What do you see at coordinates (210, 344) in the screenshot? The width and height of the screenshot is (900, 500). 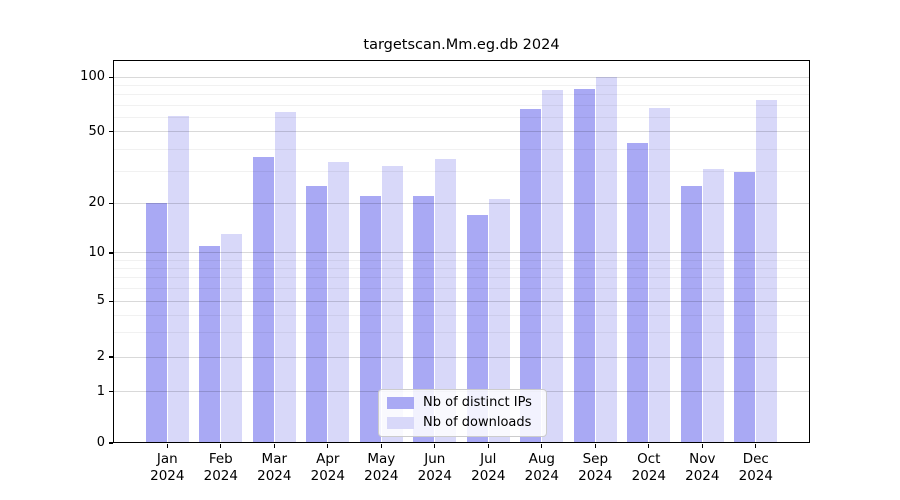 I see `bar-distinct-ips-feb` at bounding box center [210, 344].